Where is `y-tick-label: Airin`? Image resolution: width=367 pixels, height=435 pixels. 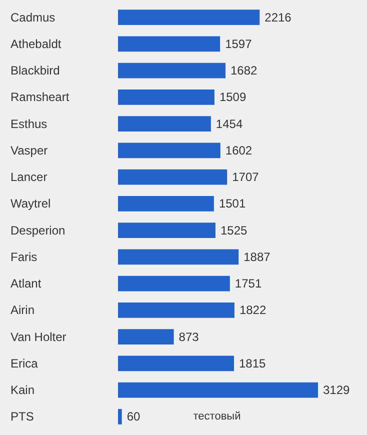 y-tick-label: Airin is located at coordinates (22, 310).